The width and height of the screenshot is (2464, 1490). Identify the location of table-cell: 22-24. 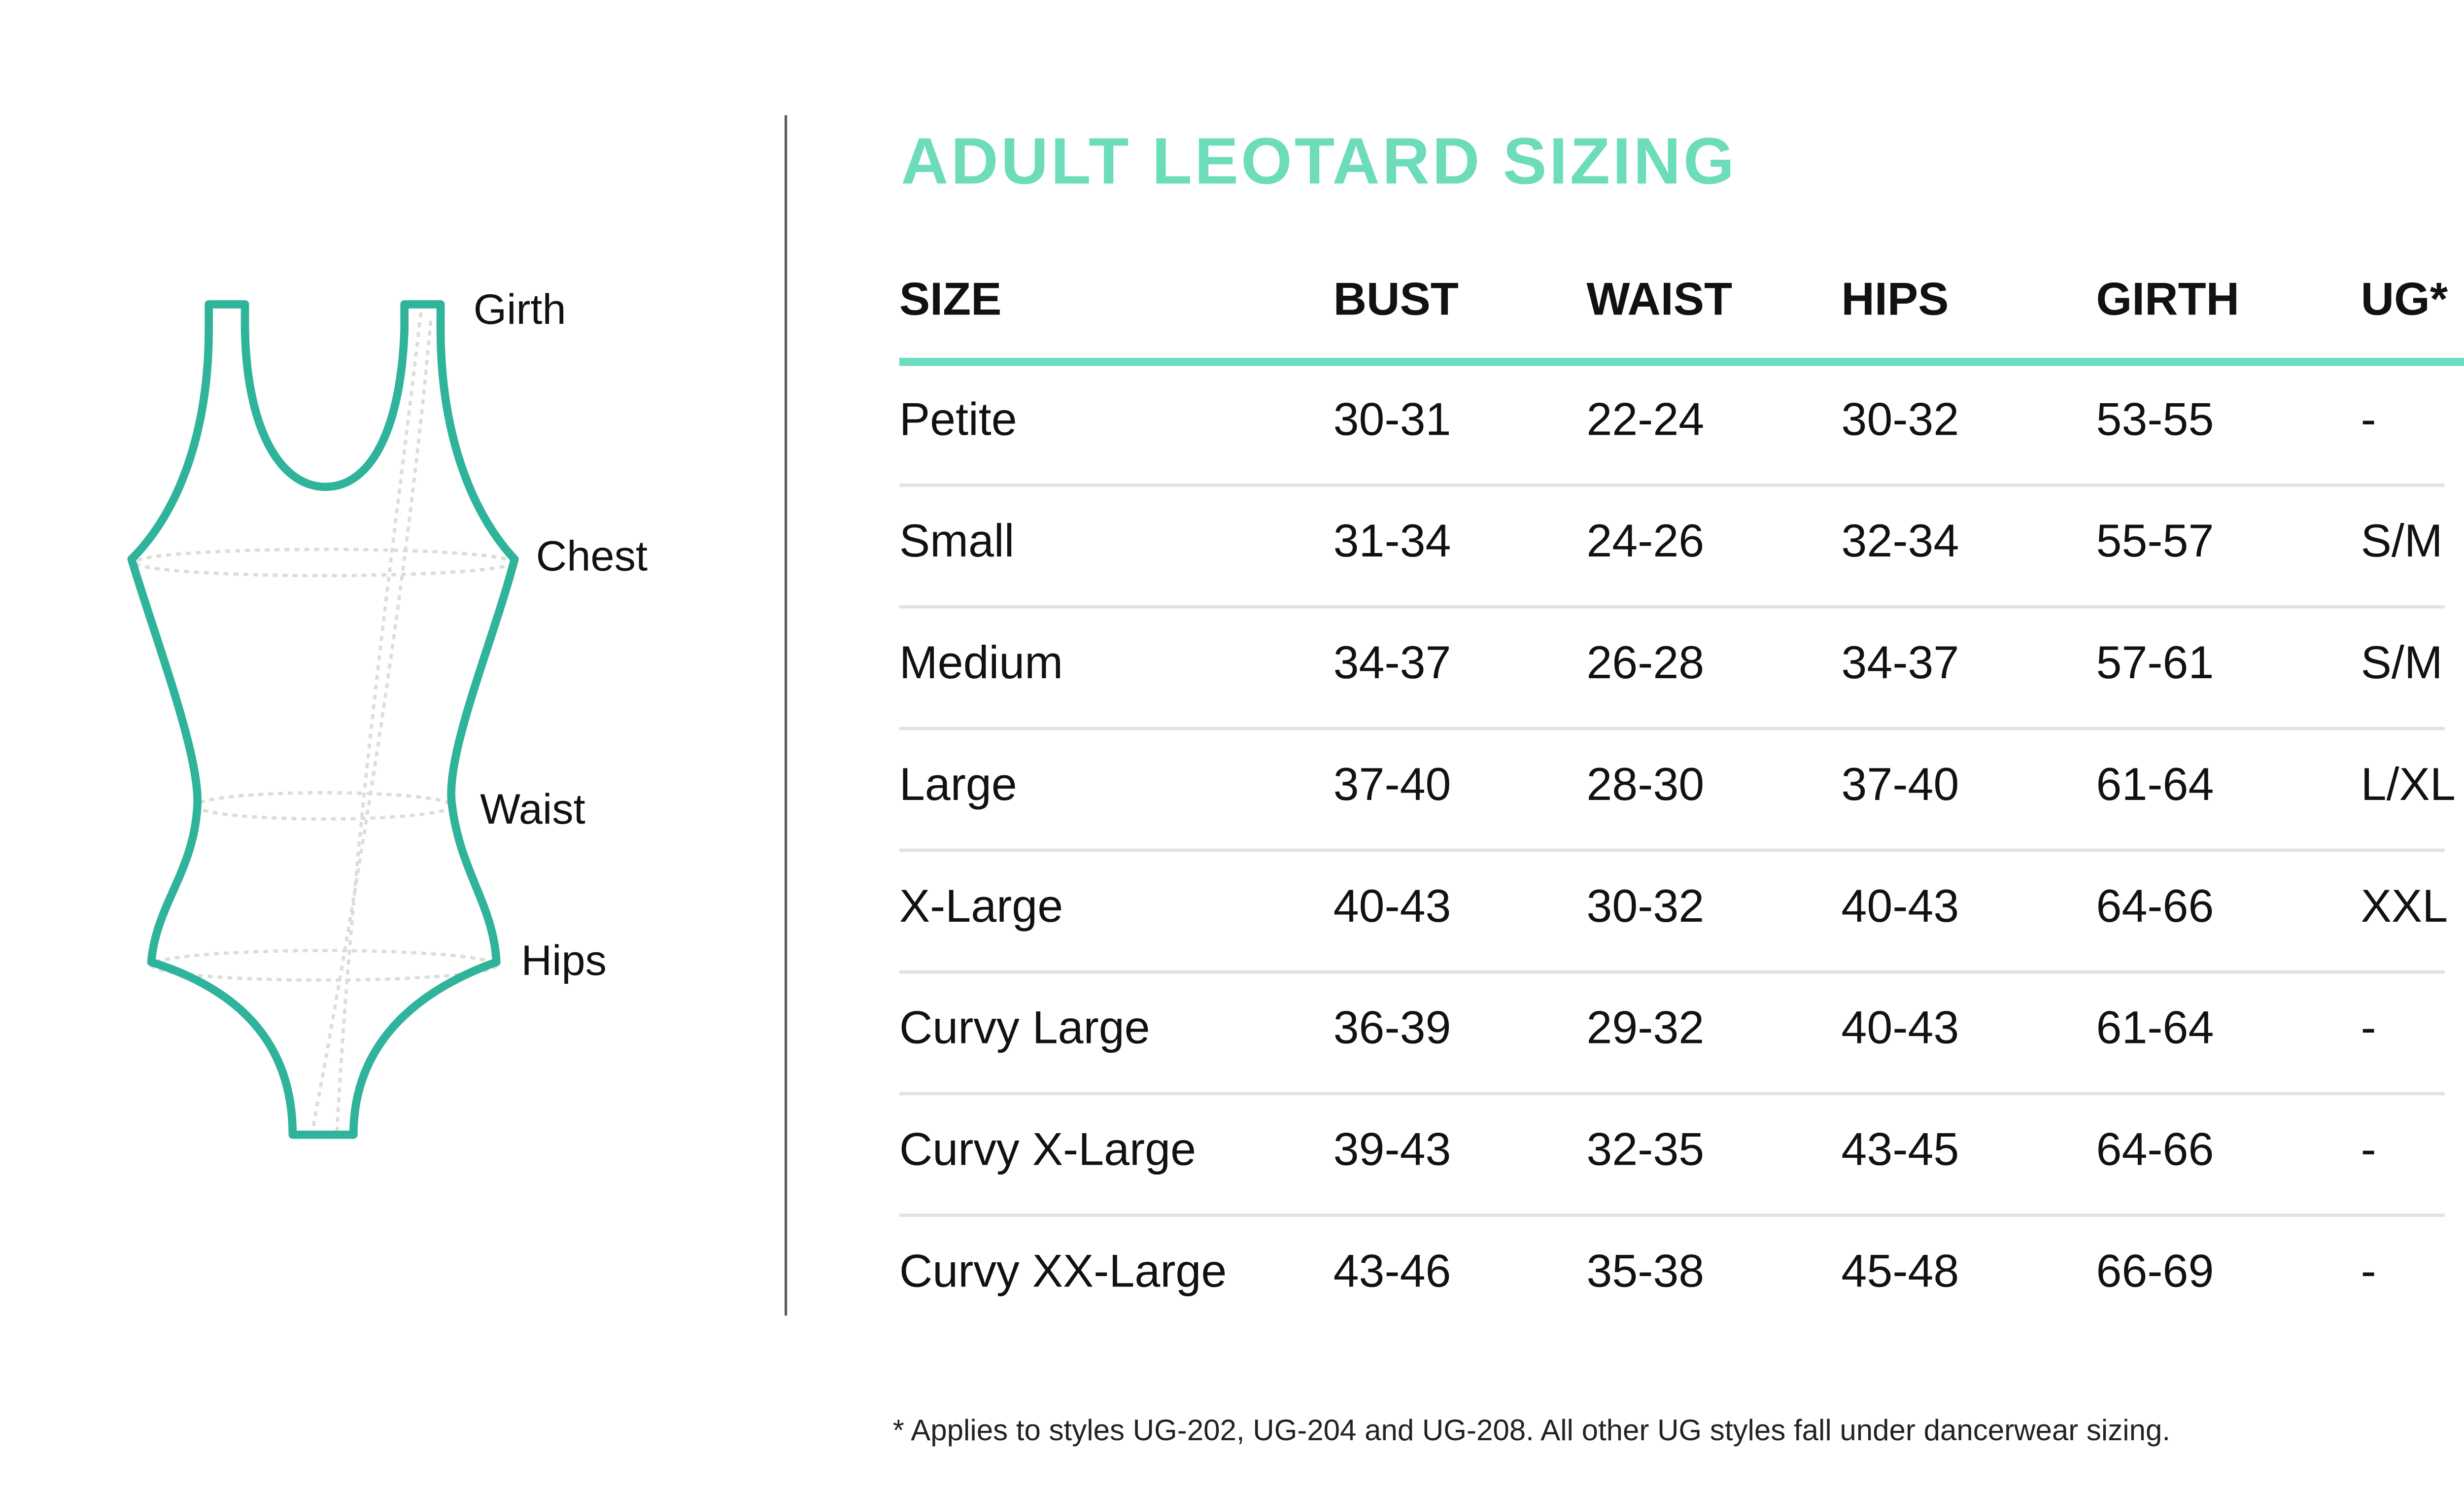
(1645, 419).